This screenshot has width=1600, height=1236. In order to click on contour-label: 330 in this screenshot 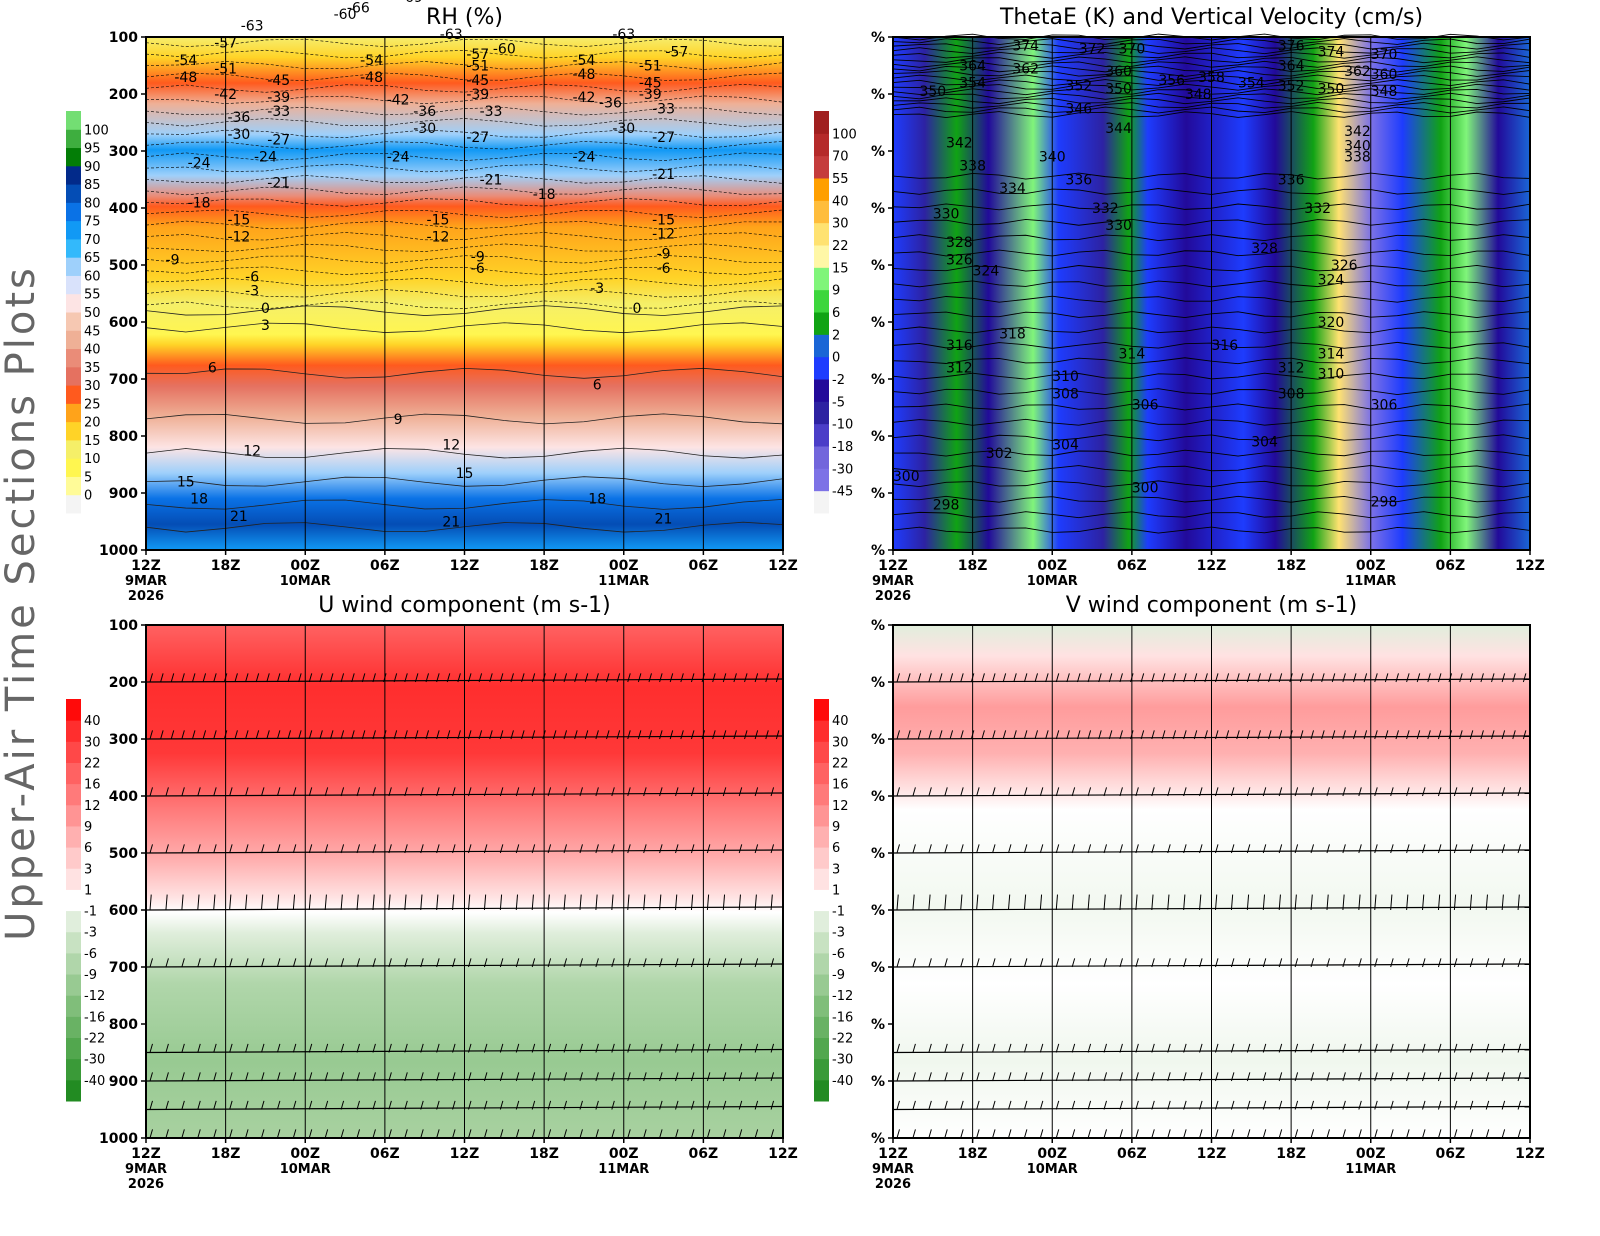, I will do `click(1118, 226)`.